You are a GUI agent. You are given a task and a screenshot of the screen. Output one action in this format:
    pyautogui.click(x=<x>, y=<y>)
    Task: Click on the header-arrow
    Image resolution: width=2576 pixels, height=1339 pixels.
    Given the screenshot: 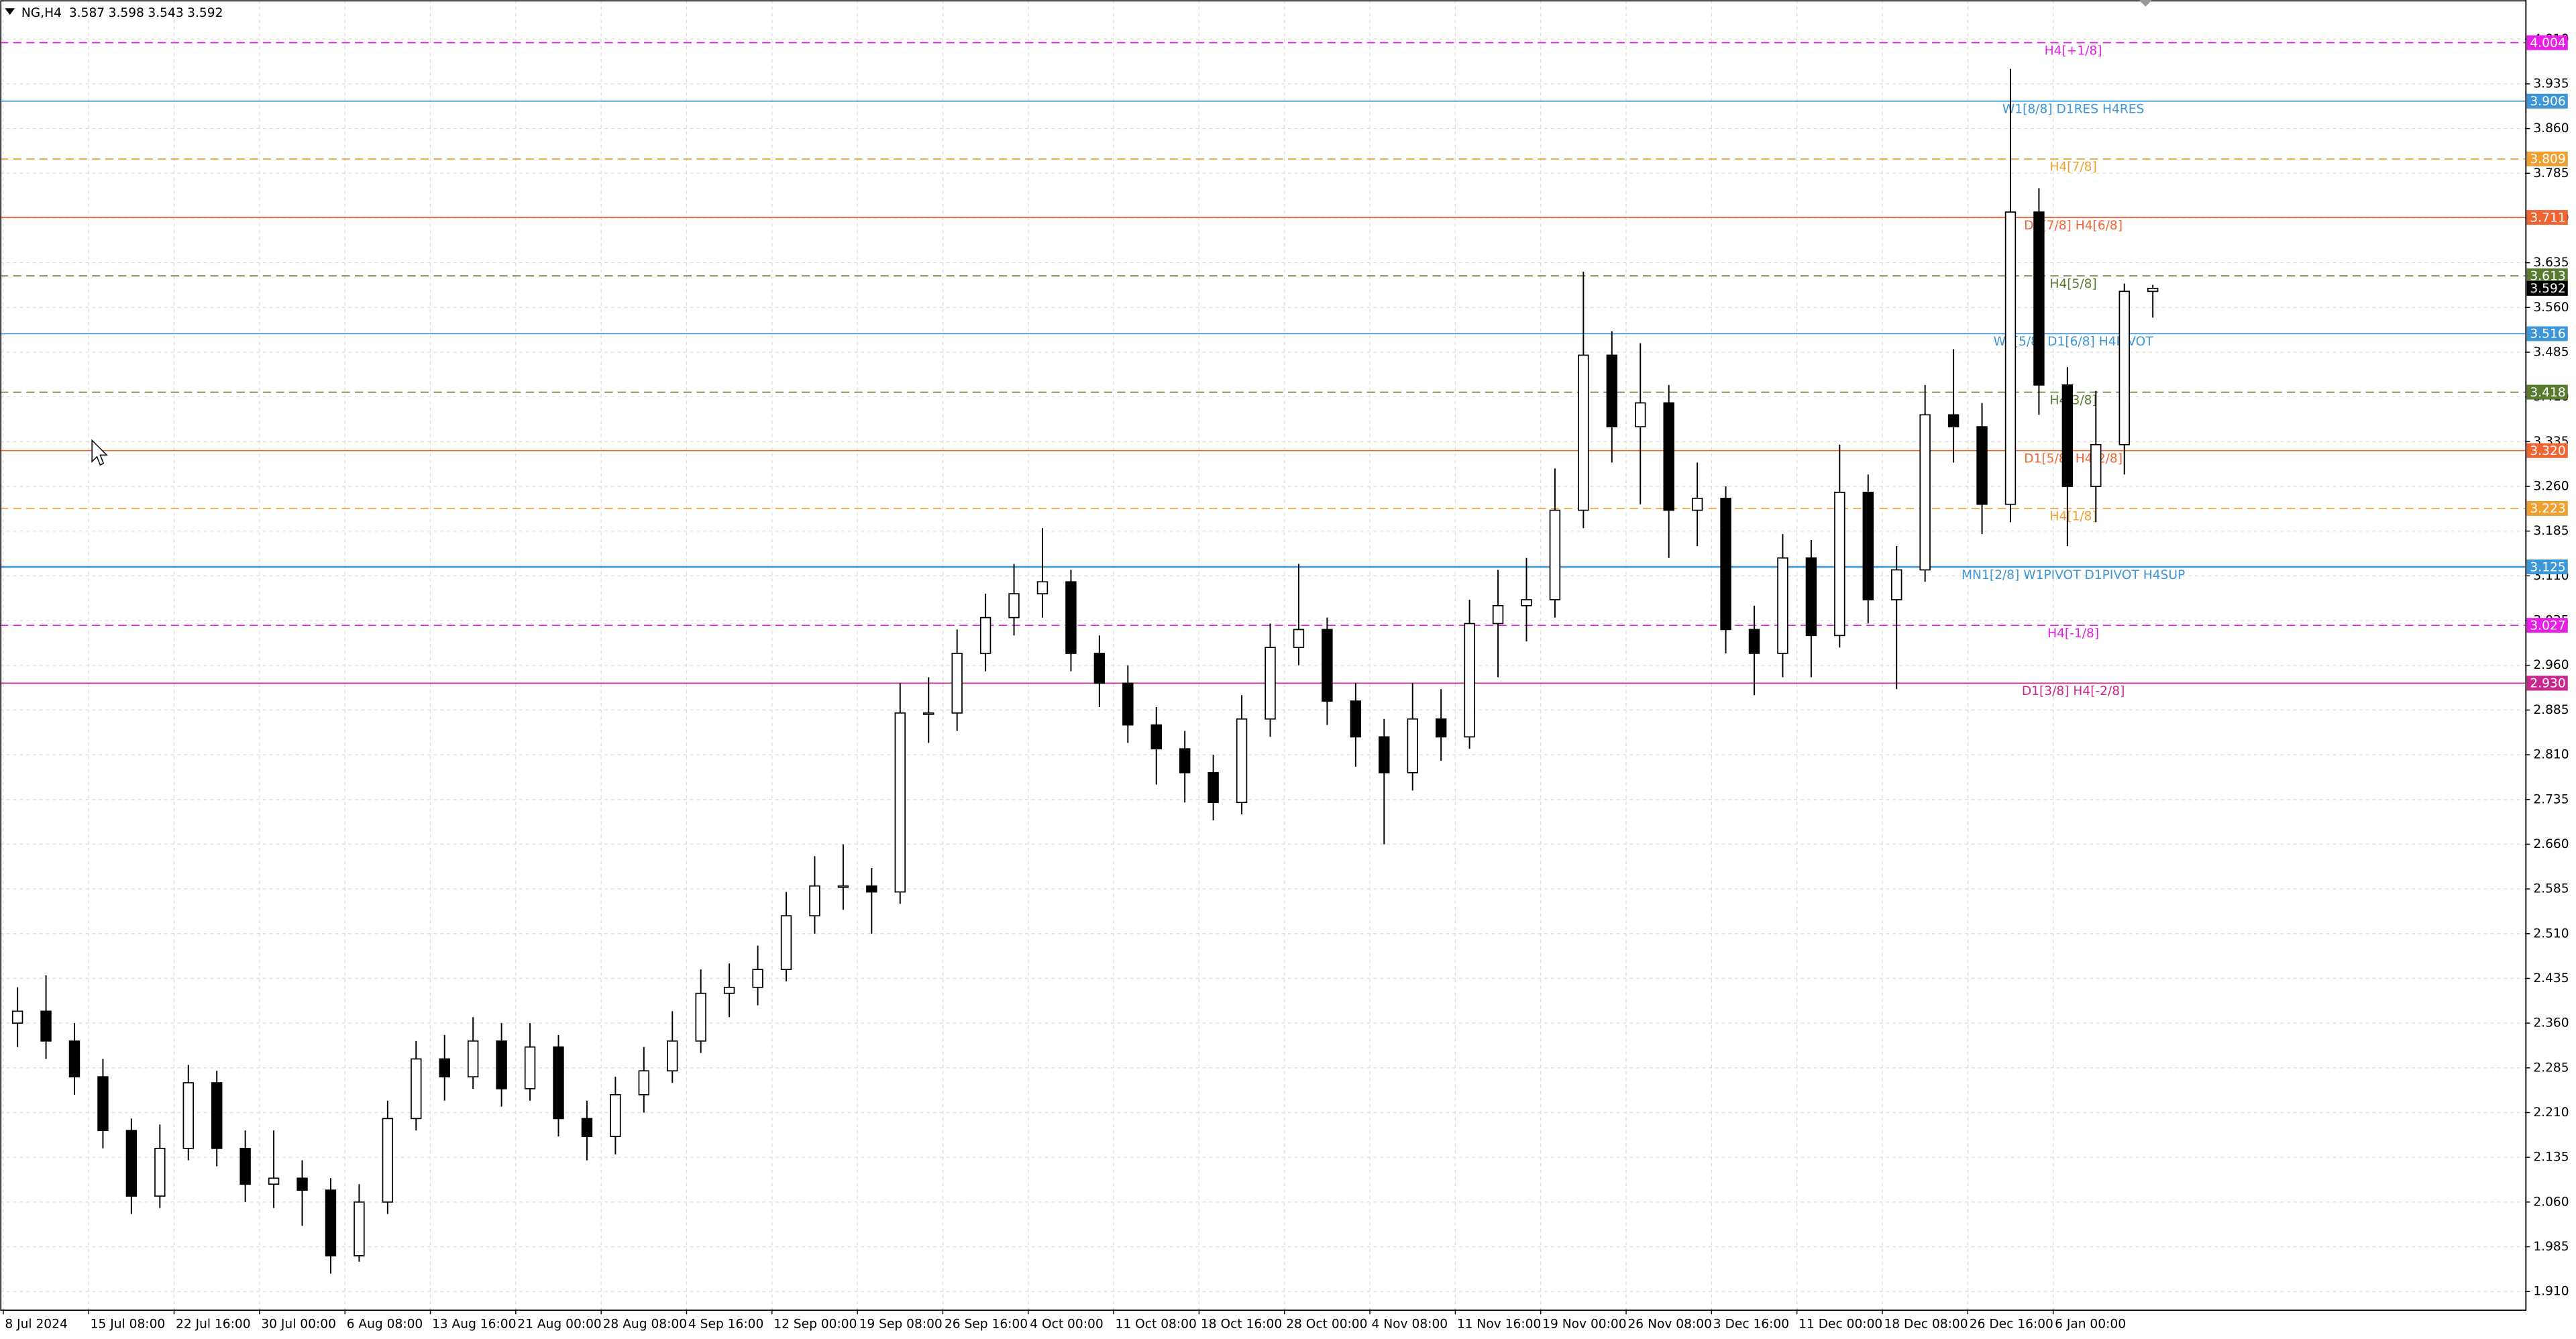 What is the action you would take?
    pyautogui.click(x=10, y=11)
    